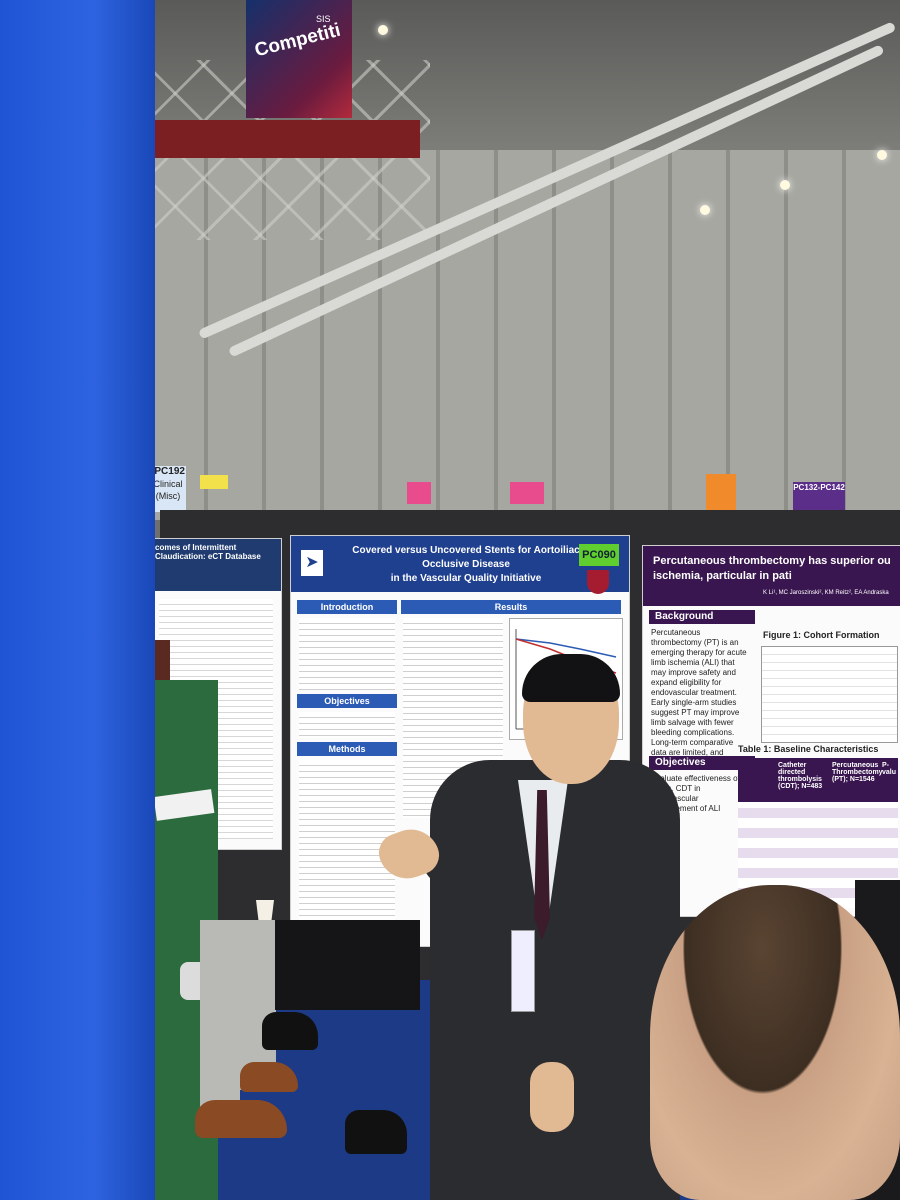  What do you see at coordinates (312, 563) in the screenshot?
I see `arrow-logo-icon: ➤` at bounding box center [312, 563].